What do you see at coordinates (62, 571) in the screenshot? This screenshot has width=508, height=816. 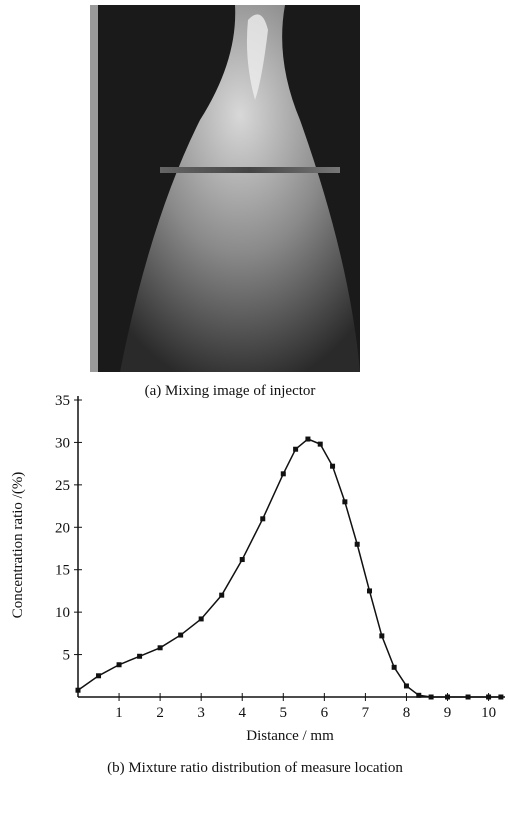 I see `y-tick-label: 15` at bounding box center [62, 571].